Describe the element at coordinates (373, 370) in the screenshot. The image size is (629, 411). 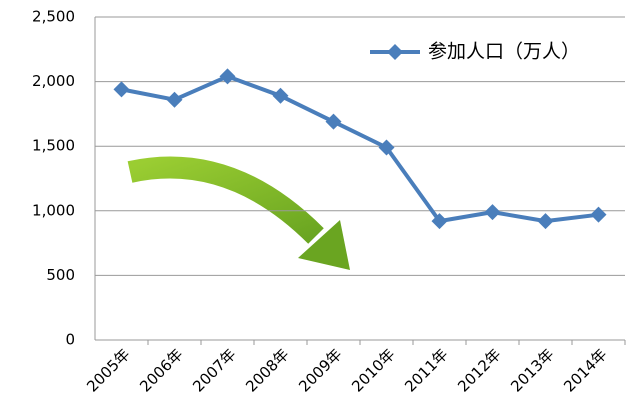
I see `x-tick-label: 2010年` at that location.